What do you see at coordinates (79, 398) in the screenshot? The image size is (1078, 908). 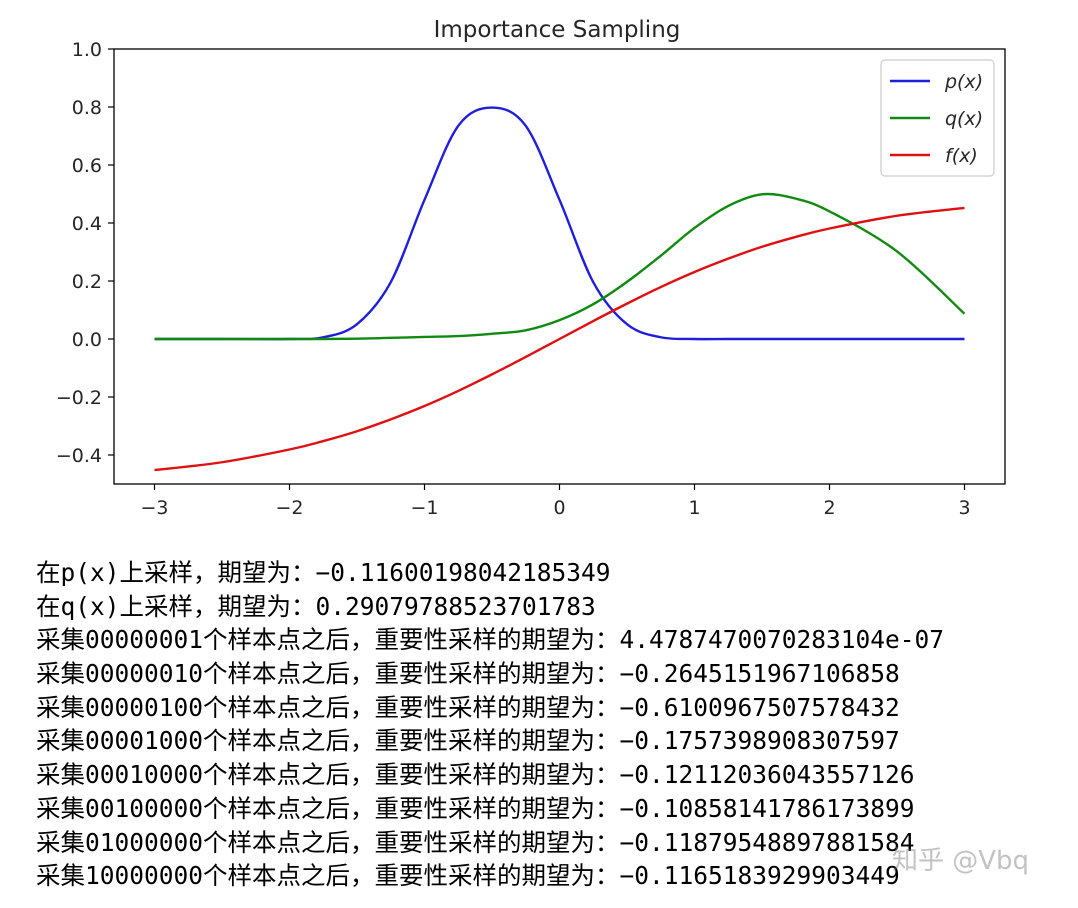 I see `y-tick-label: −0.2` at bounding box center [79, 398].